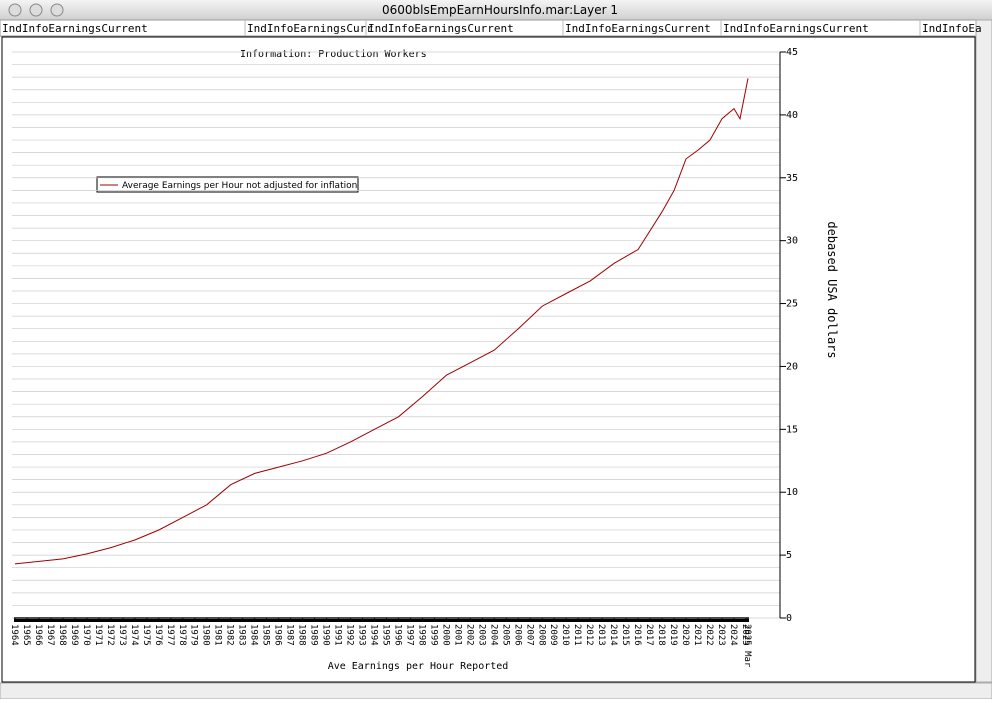  What do you see at coordinates (625, 635) in the screenshot?
I see `x-tick-label: 2015` at bounding box center [625, 635].